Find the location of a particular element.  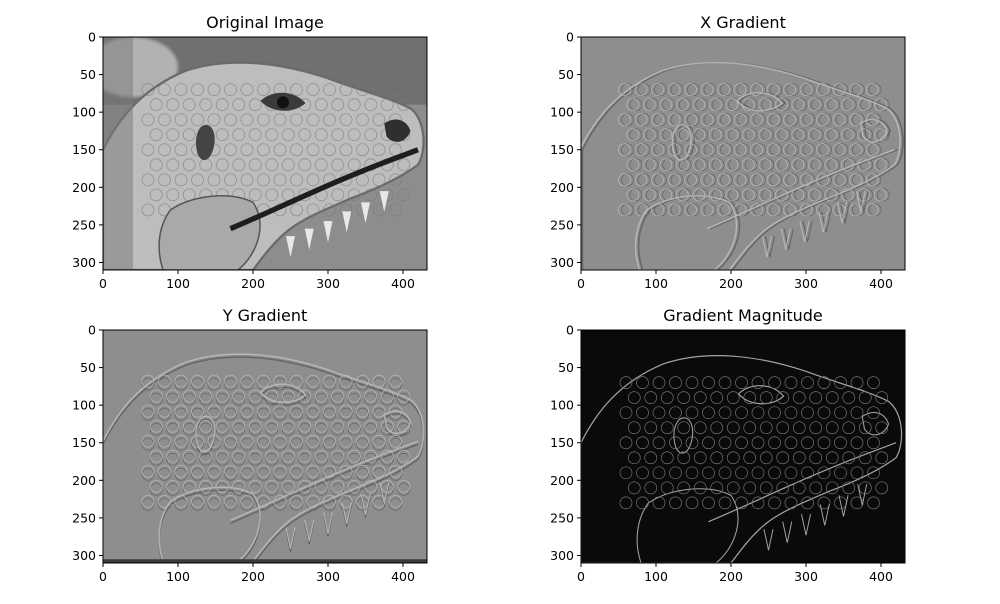

subplot-title: Original Image is located at coordinates (265, 22).